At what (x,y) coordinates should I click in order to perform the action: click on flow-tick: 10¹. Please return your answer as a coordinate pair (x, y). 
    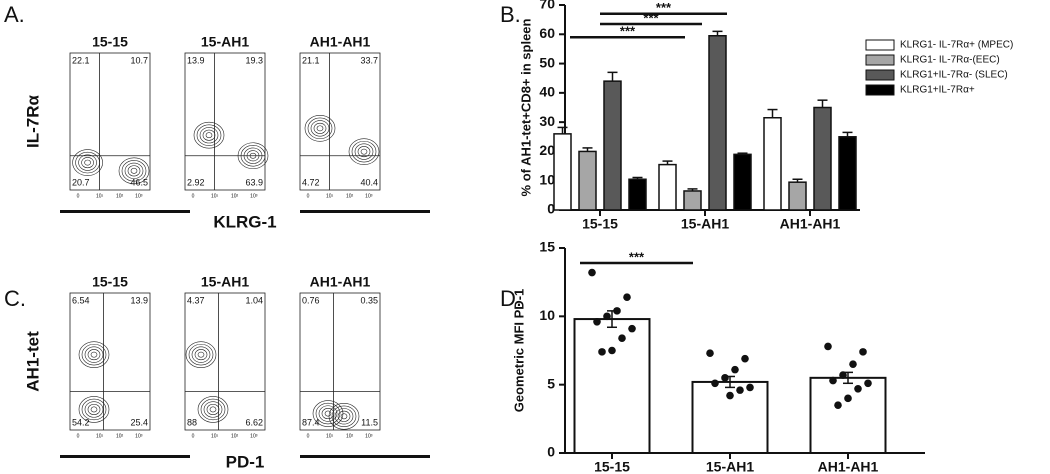
    Looking at the image, I should click on (215, 436).